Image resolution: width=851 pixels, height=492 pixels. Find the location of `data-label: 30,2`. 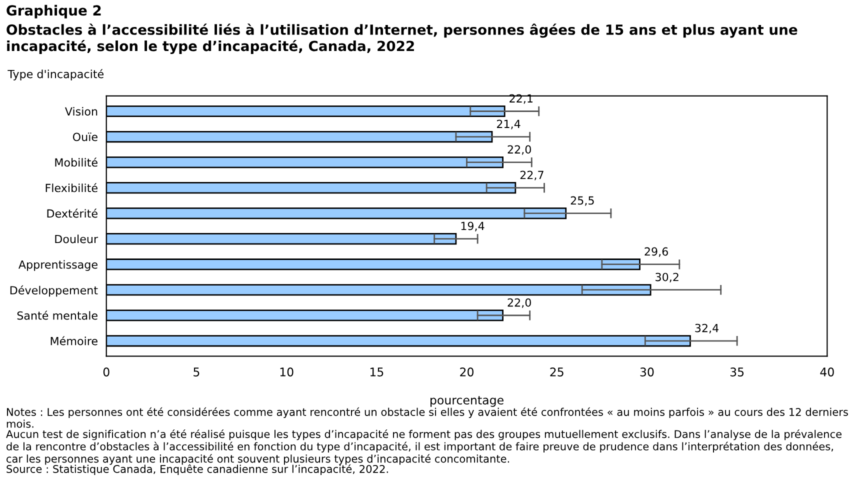

data-label: 30,2 is located at coordinates (667, 277).